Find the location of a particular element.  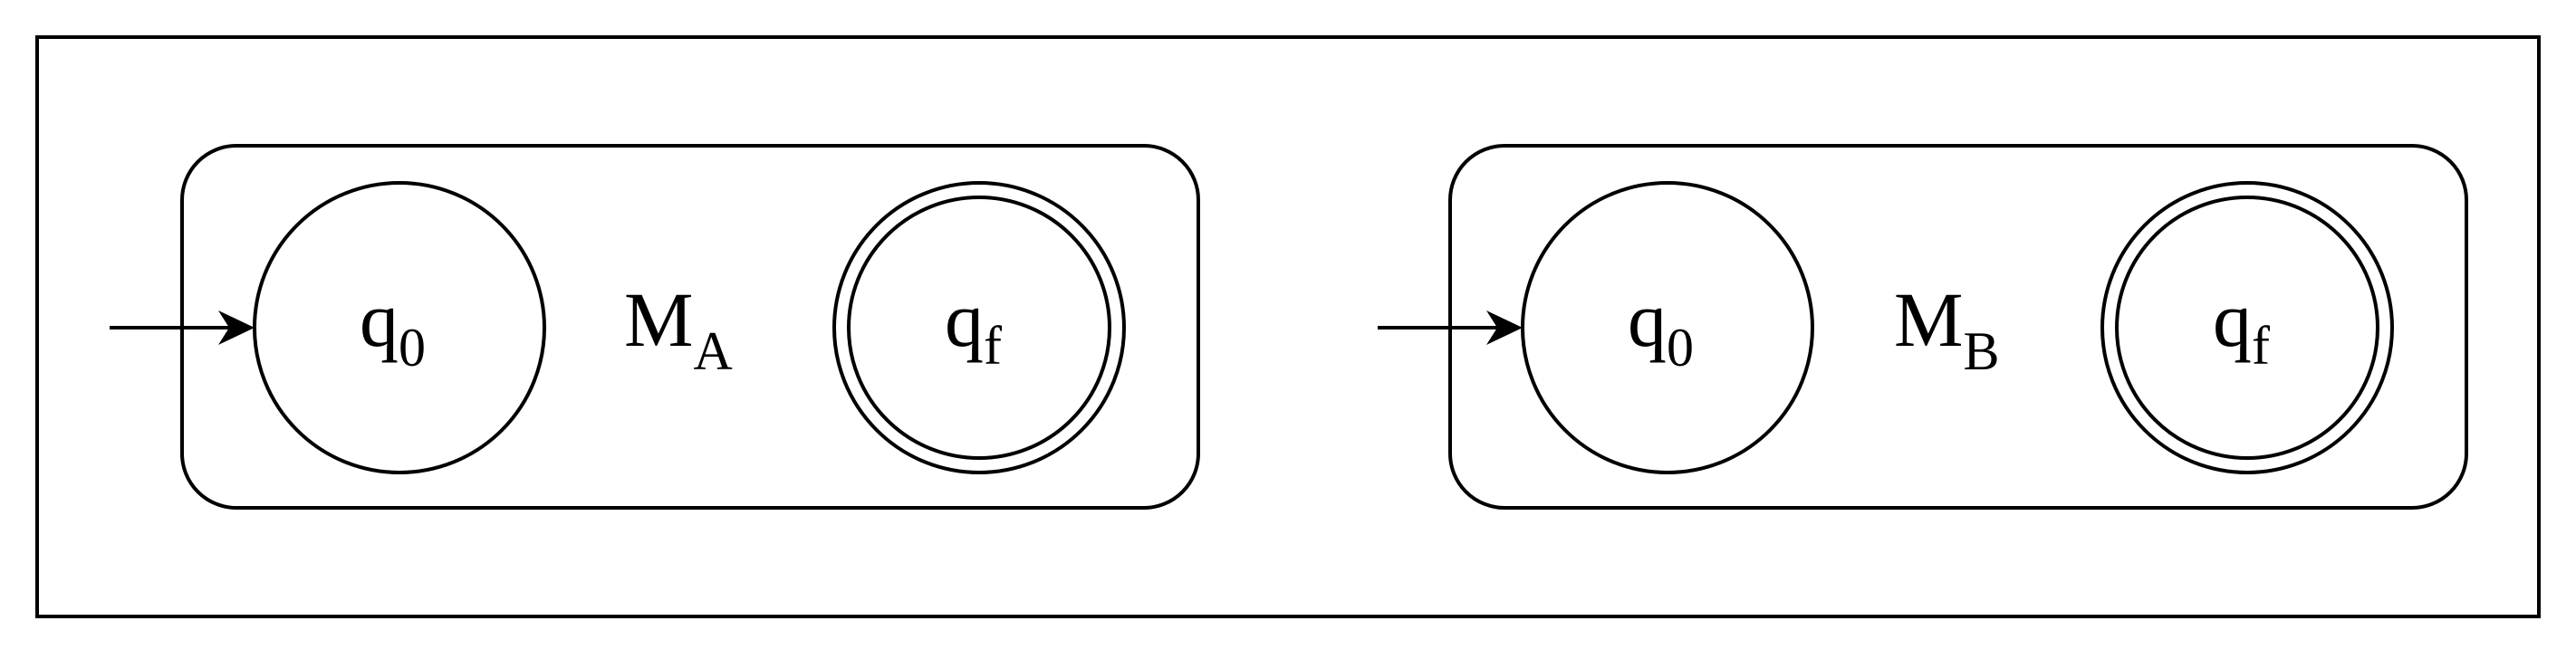

automaton-b-final-state-outer is located at coordinates (2247, 327).